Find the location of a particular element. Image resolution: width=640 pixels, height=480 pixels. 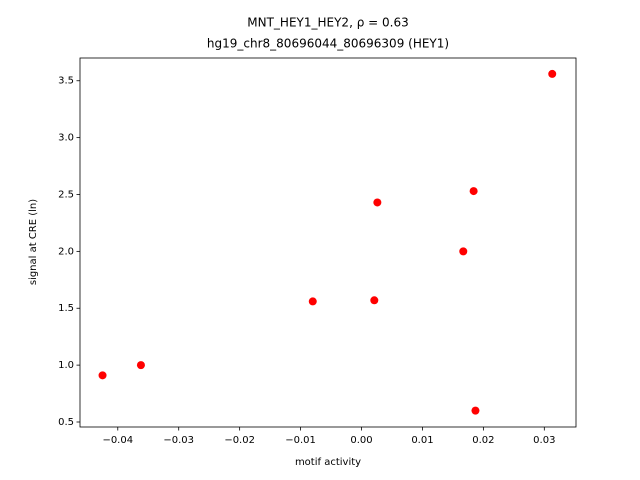

y-tick-label: 0.5 is located at coordinates (66, 422).